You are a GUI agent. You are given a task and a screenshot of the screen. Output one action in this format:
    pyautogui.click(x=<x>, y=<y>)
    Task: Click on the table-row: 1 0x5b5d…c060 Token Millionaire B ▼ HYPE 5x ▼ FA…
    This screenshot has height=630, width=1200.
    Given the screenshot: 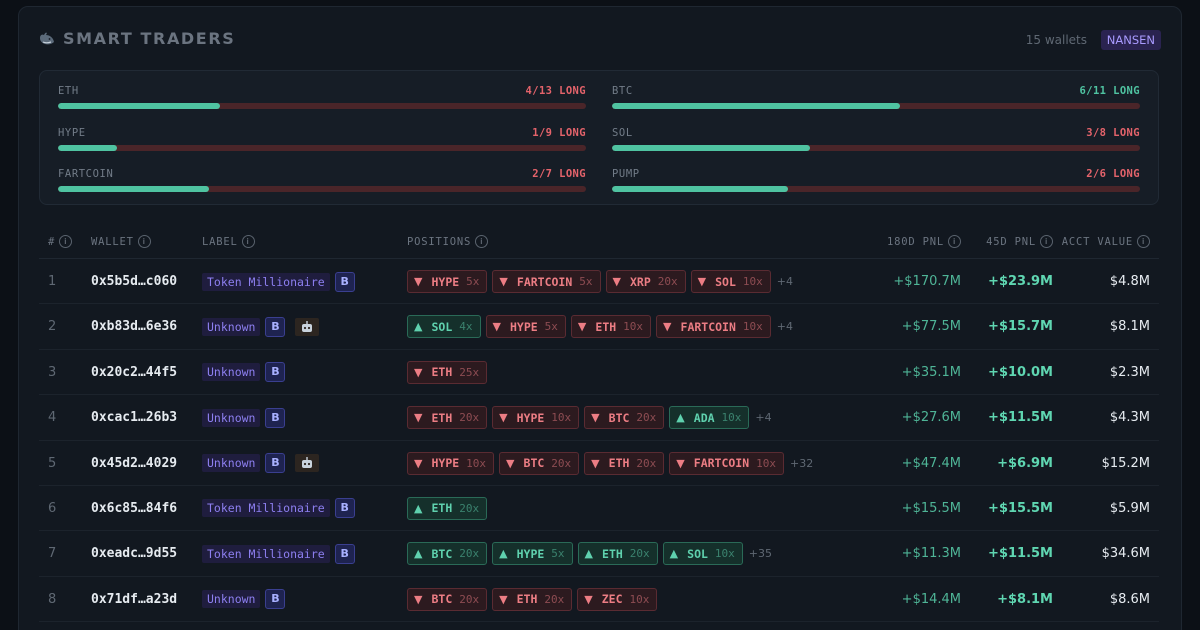 What is the action you would take?
    pyautogui.click(x=599, y=282)
    